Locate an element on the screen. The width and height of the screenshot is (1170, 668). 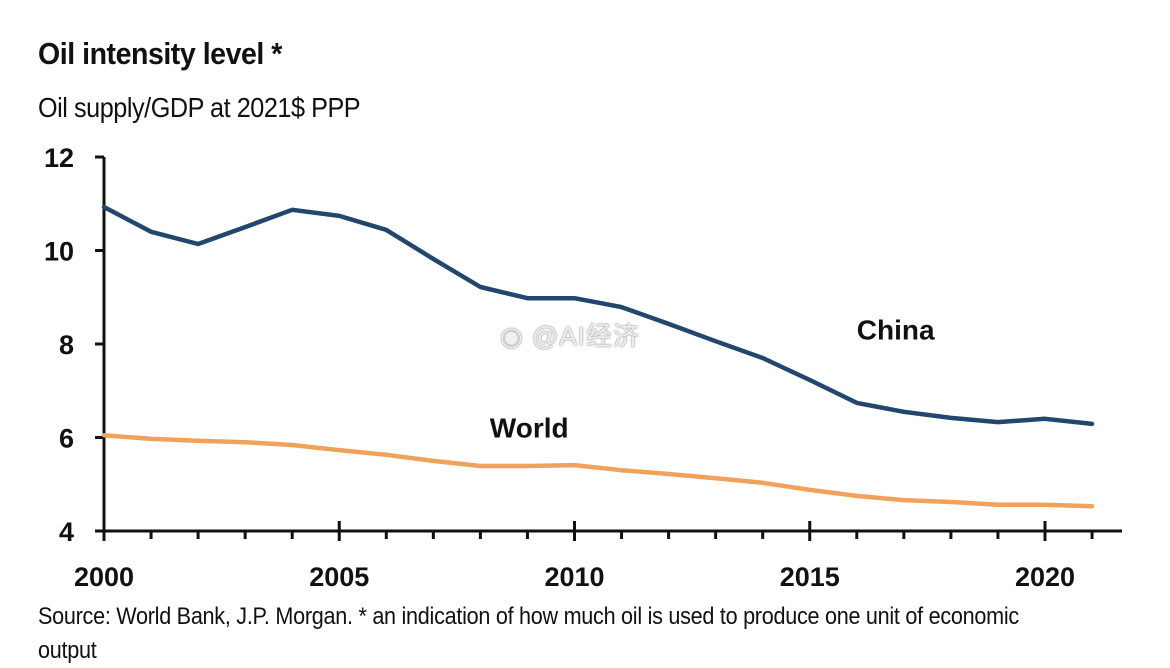
x-tick-label: 2015 is located at coordinates (810, 577).